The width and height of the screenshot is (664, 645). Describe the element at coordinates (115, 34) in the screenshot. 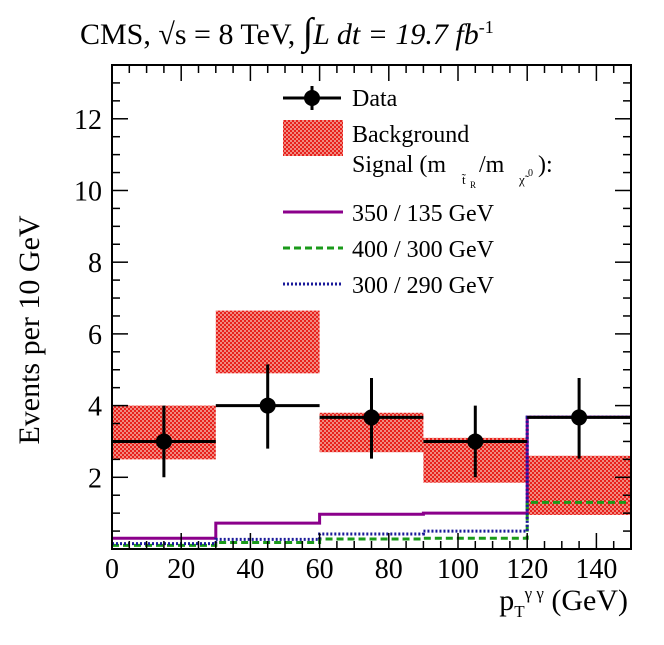

I see `title-experiment: CMS,` at that location.